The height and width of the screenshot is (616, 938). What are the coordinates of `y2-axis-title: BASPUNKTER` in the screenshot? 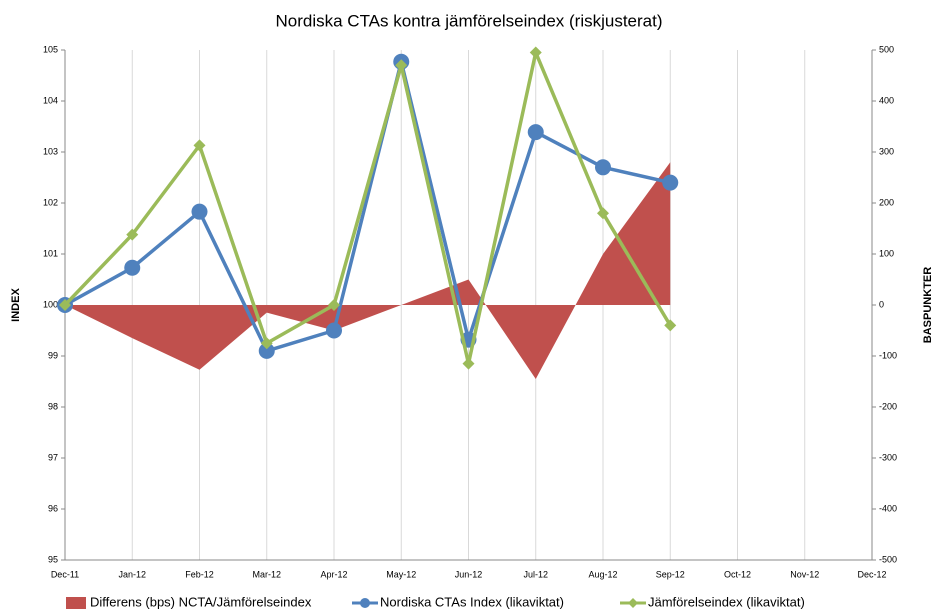 It's located at (928, 305).